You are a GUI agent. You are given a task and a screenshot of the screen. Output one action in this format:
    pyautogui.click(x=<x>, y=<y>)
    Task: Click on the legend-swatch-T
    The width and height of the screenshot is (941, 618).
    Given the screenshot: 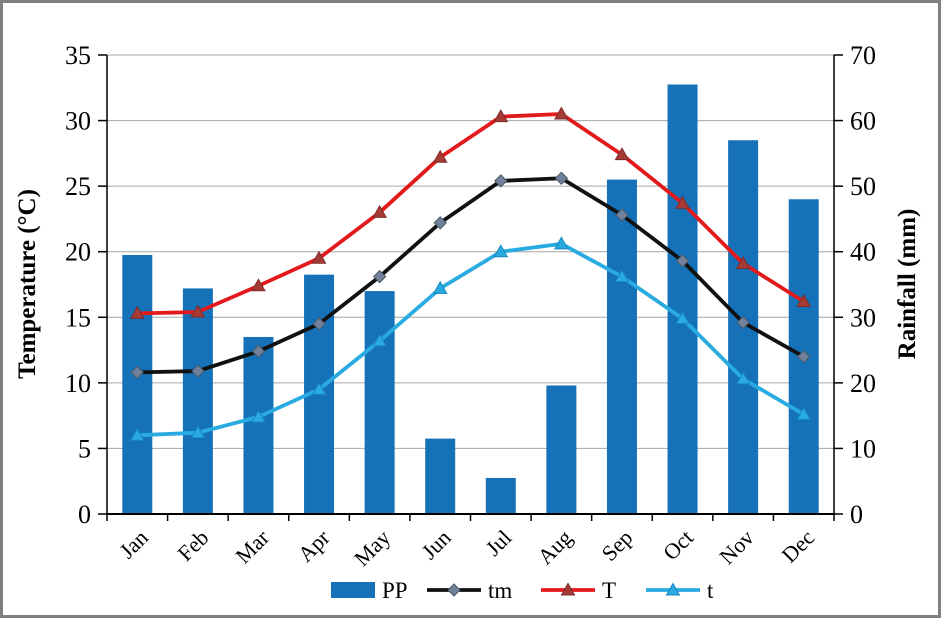 What is the action you would take?
    pyautogui.click(x=568, y=589)
    